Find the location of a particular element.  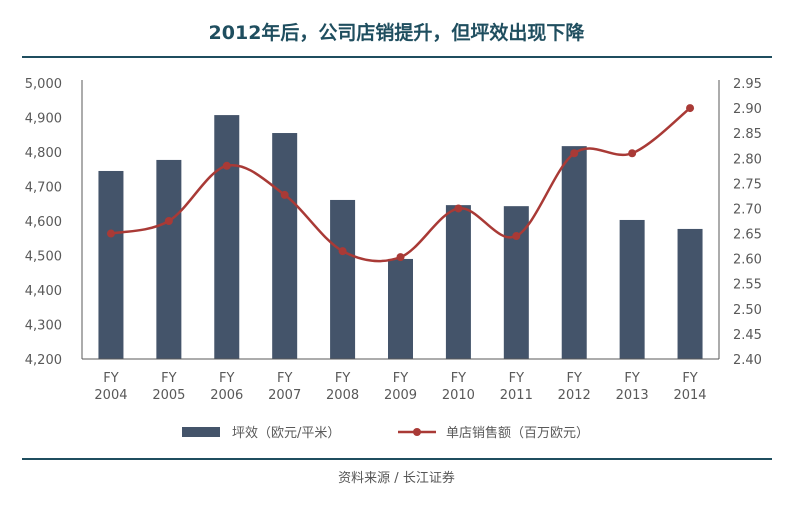

right-tick-label: 2.40 is located at coordinates (747, 360).